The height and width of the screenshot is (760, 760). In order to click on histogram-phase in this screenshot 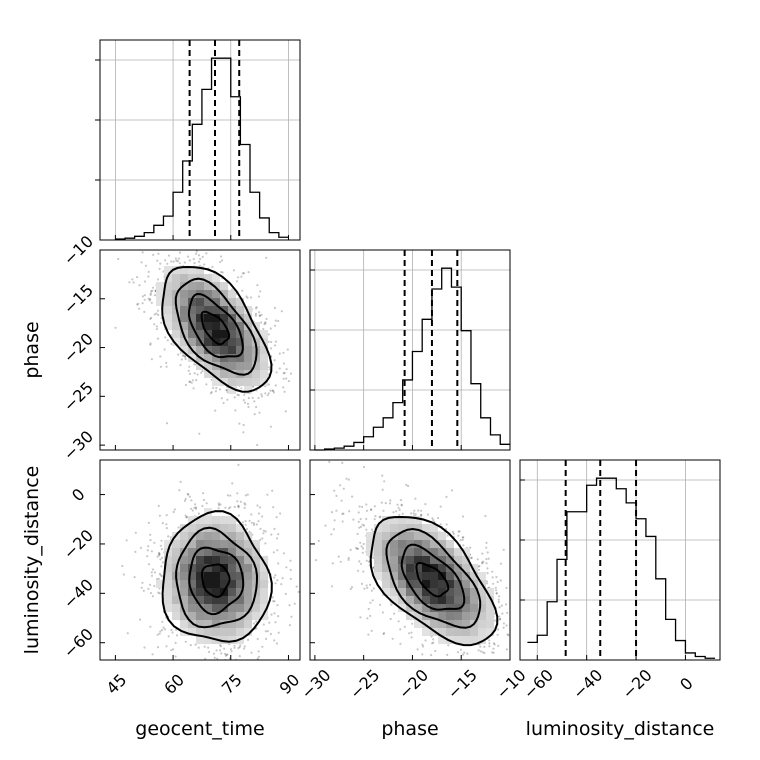, I will do `click(410, 350)`.